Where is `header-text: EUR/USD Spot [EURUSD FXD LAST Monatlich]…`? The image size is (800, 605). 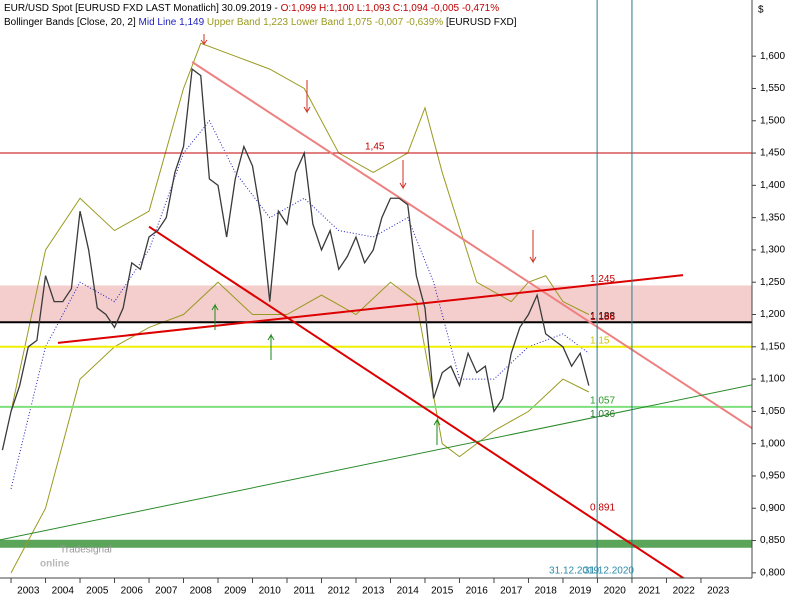 header-text: EUR/USD Spot [EURUSD FXD LAST Monatlich]… is located at coordinates (141, 8).